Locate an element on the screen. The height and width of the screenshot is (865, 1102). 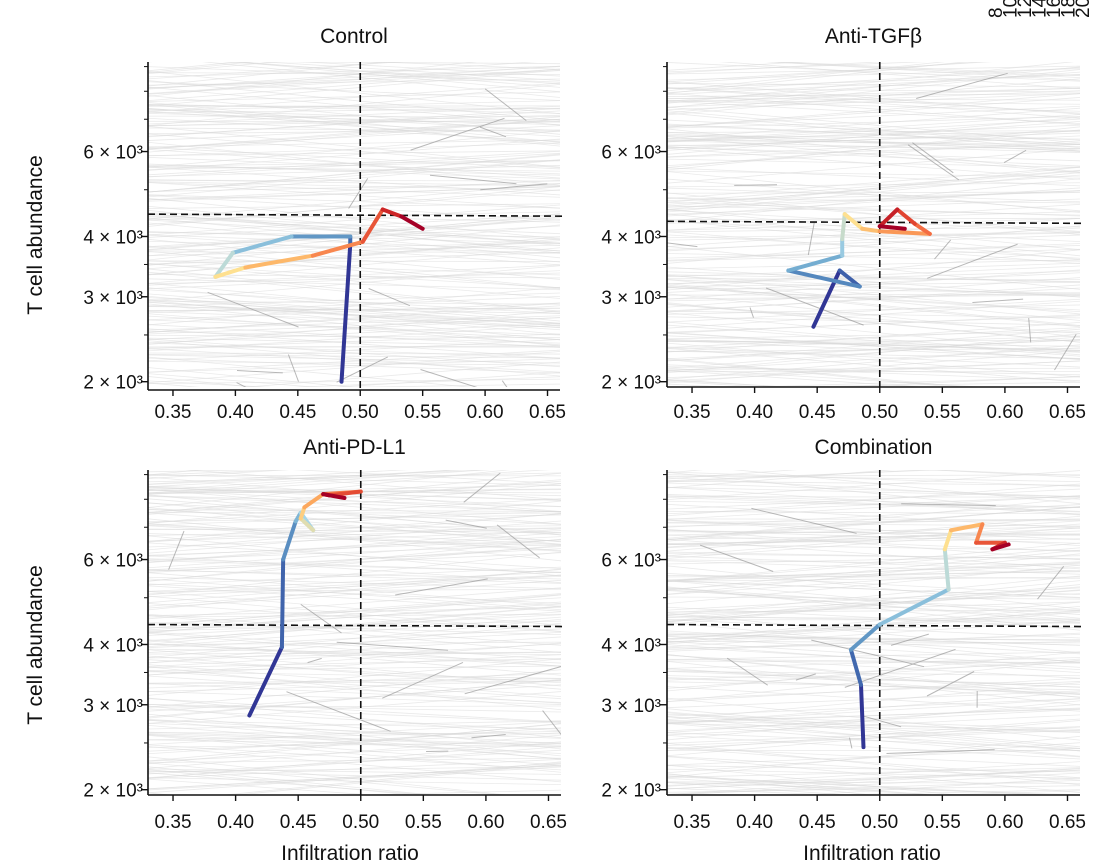
x-tick-label: 0.55 is located at coordinates (423, 822).